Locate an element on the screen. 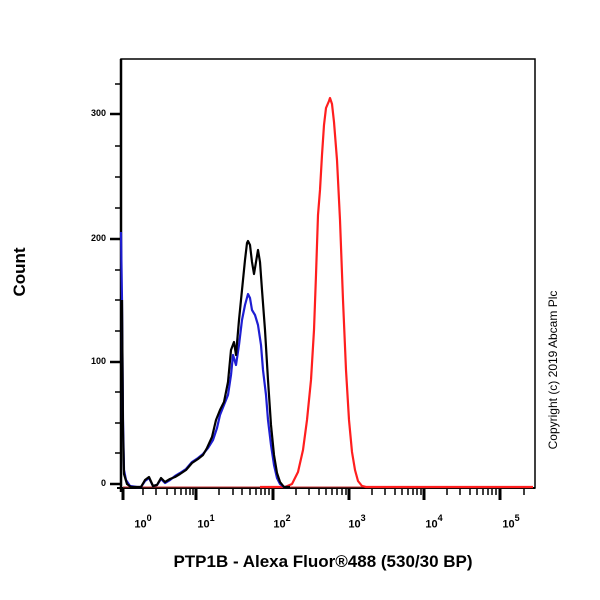 Image resolution: width=600 pixels, height=600 pixels. x-tick-10e1: 10¹ is located at coordinates (206, 522).